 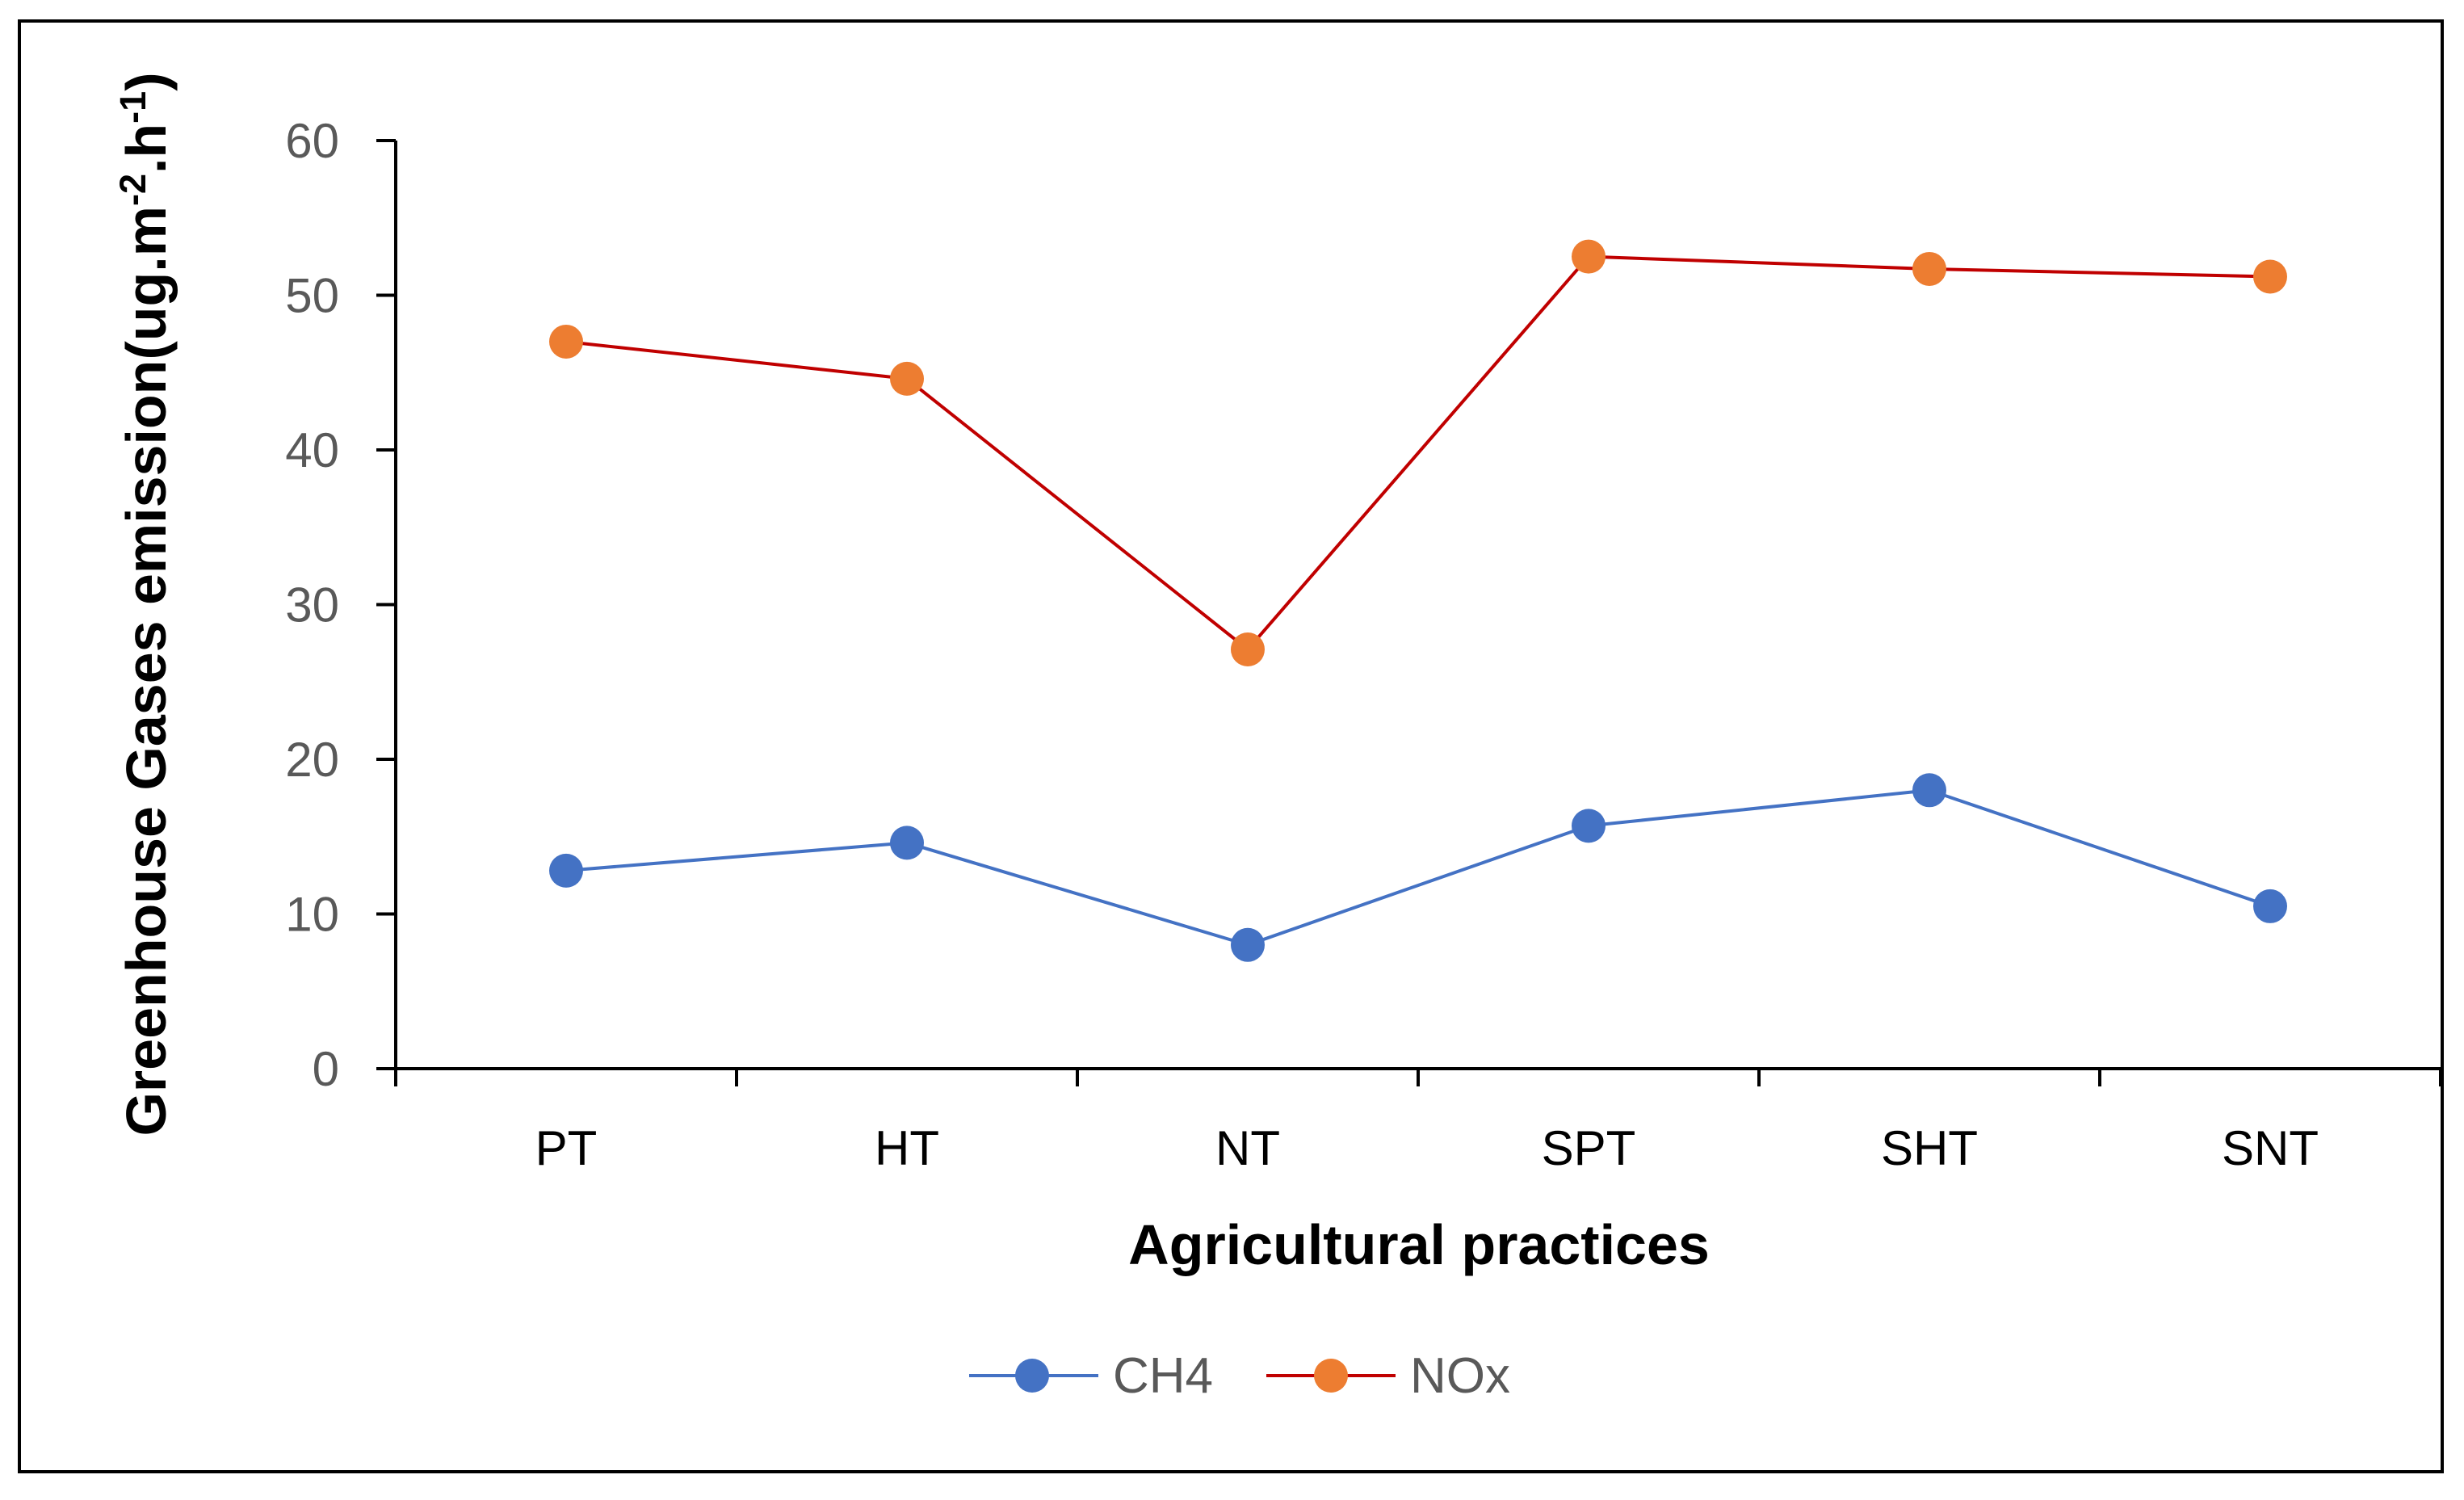 What do you see at coordinates (2270, 1148) in the screenshot?
I see `x-tick-label: SNT` at bounding box center [2270, 1148].